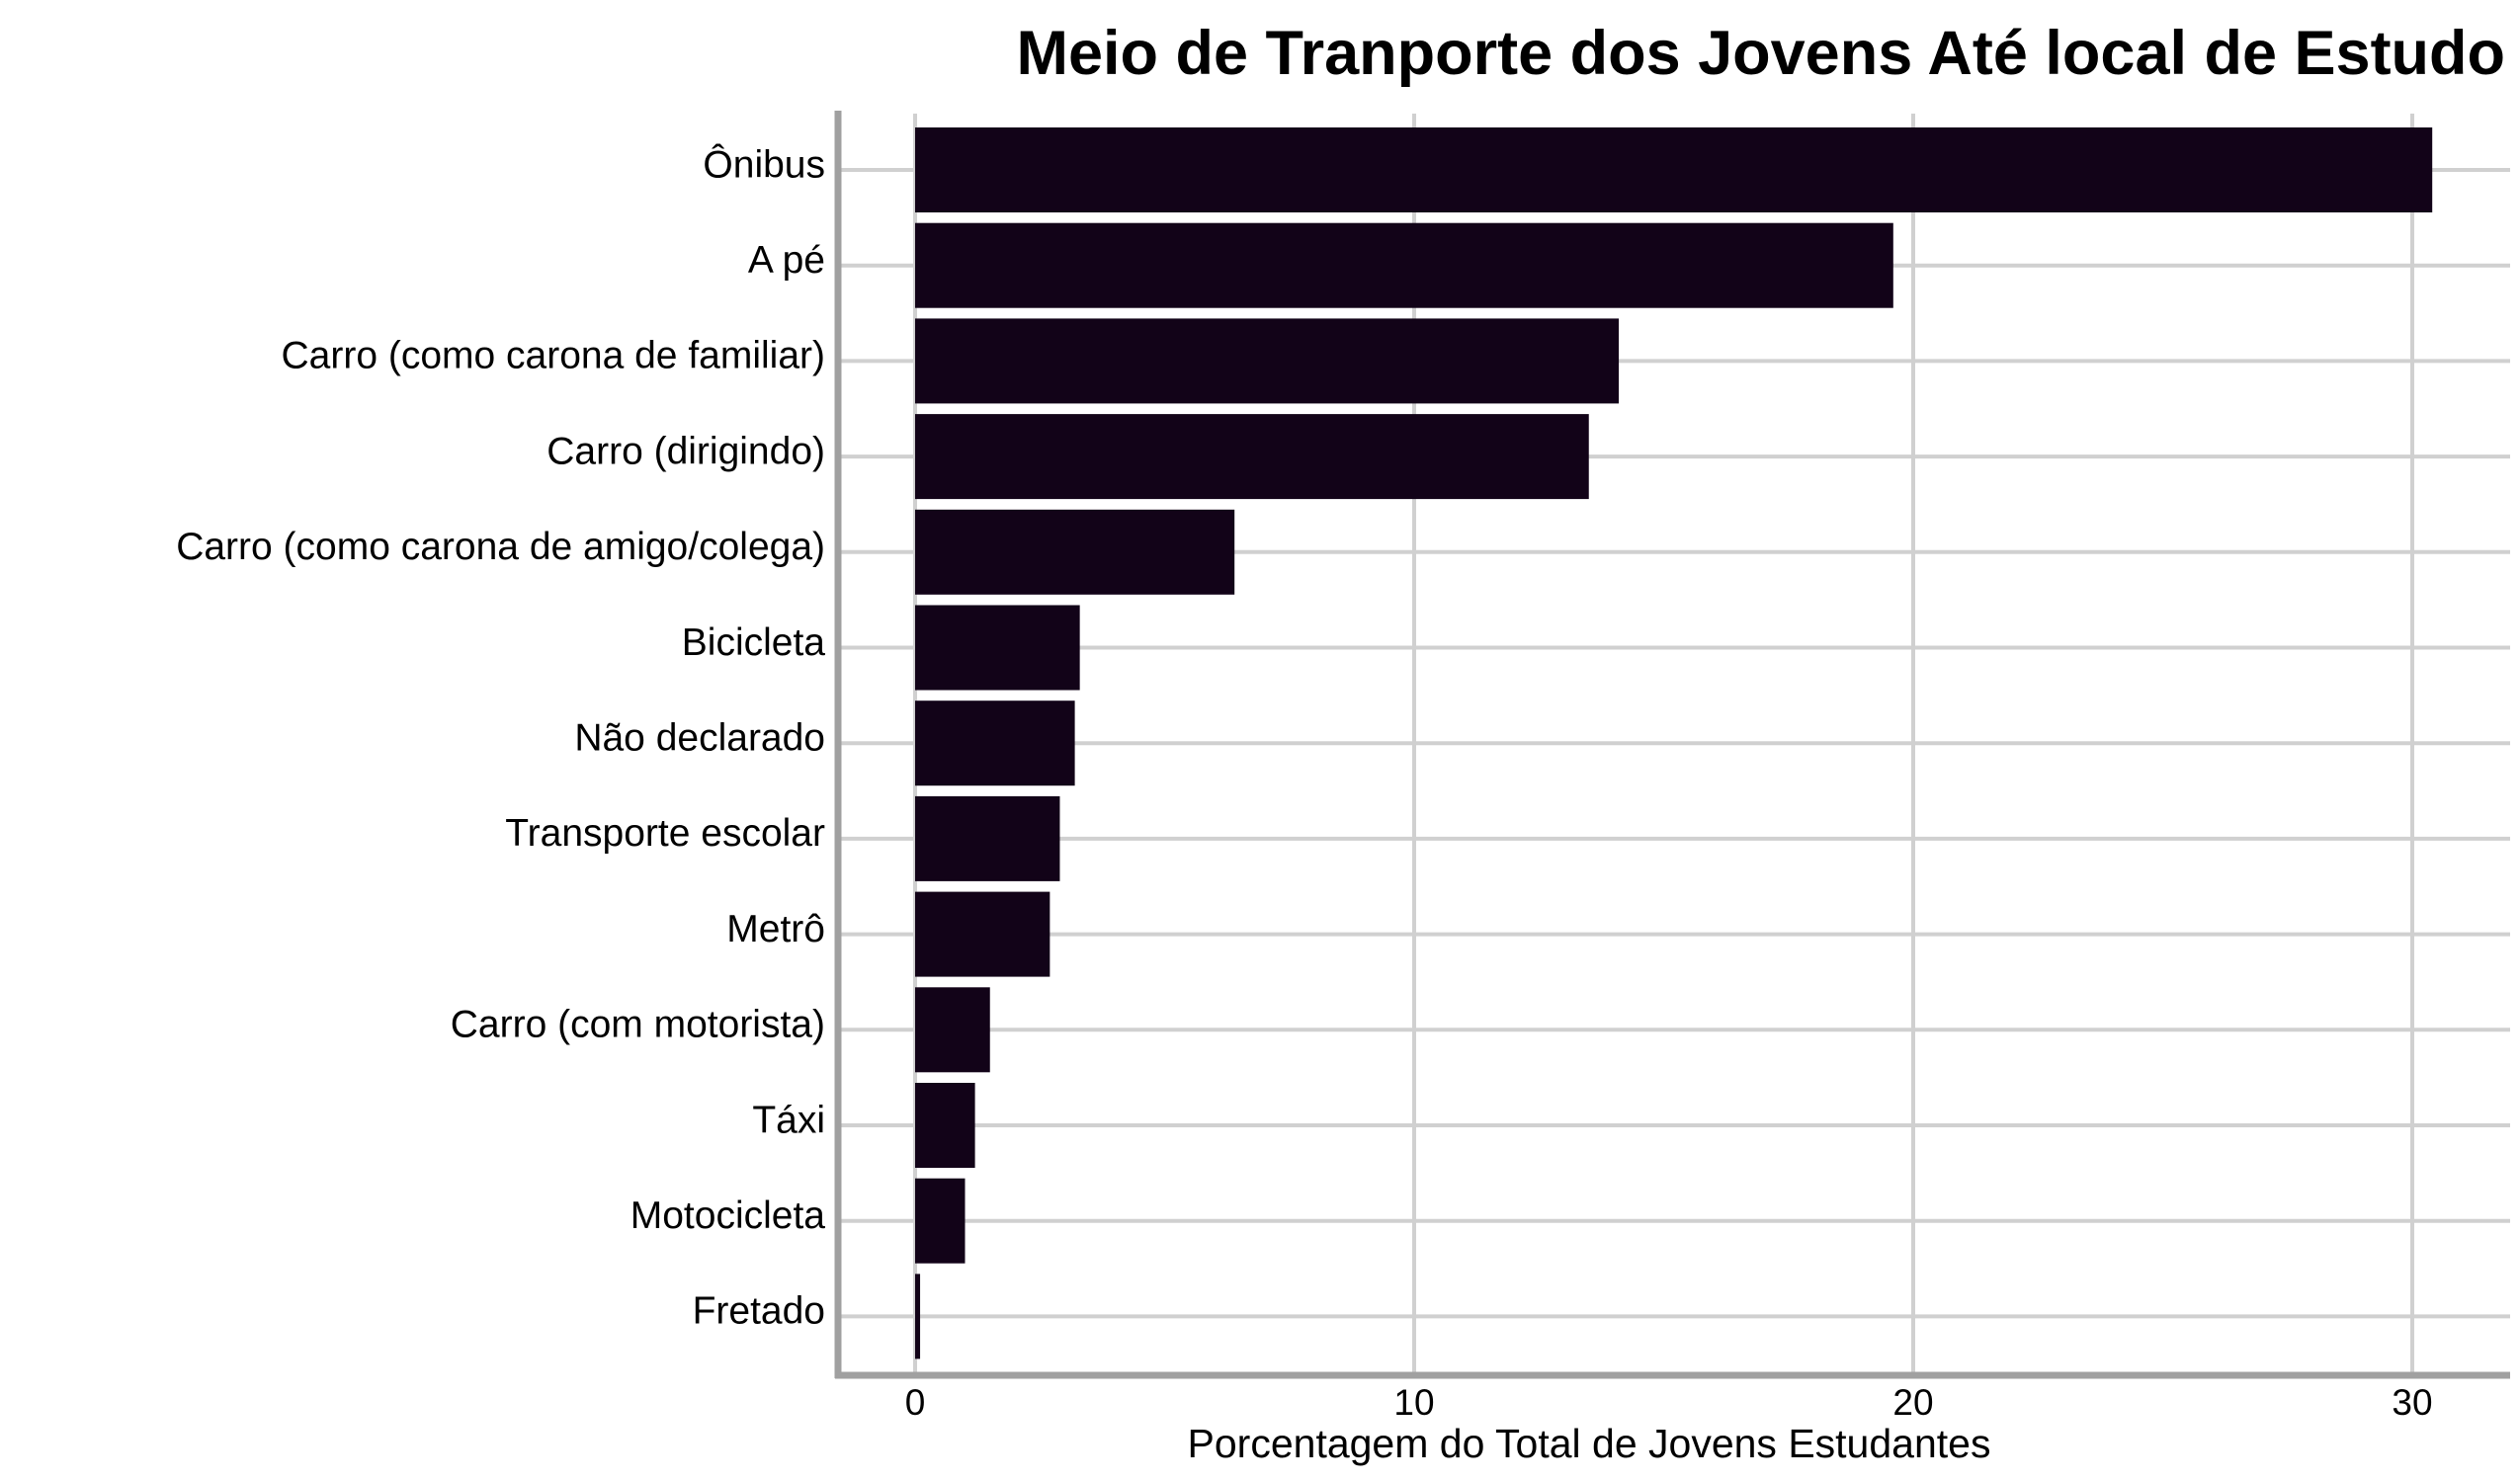 This screenshot has width=2520, height=1482. I want to click on category-label: A pé, so click(786, 260).